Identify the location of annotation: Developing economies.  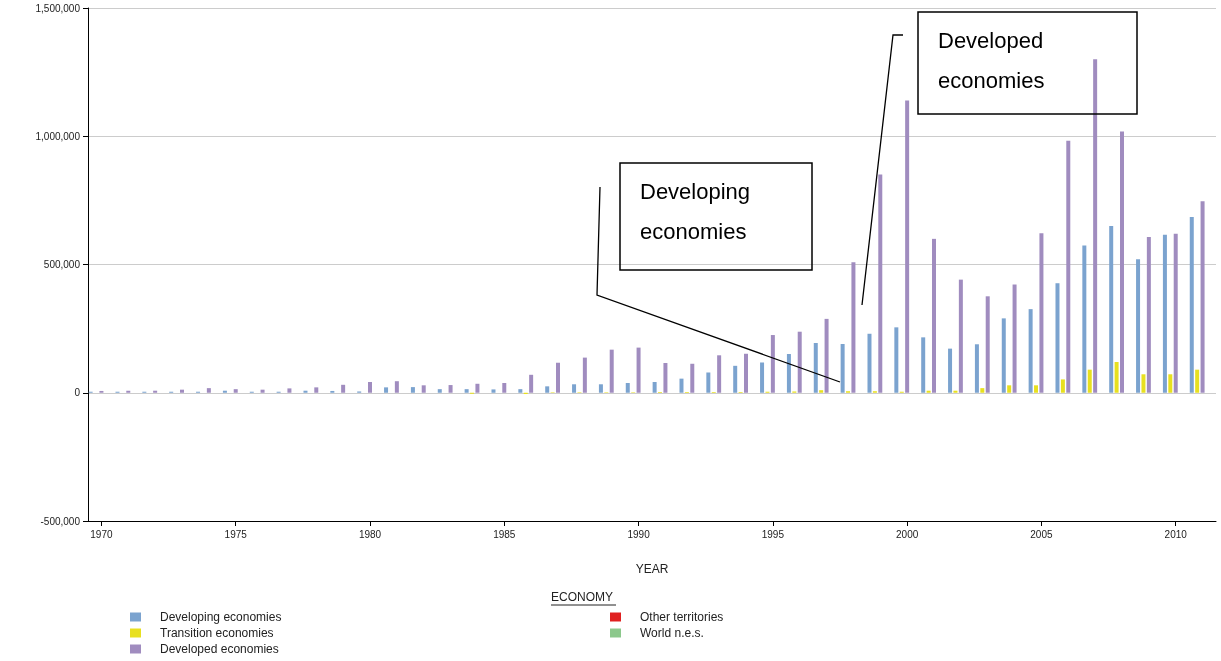
(695, 211).